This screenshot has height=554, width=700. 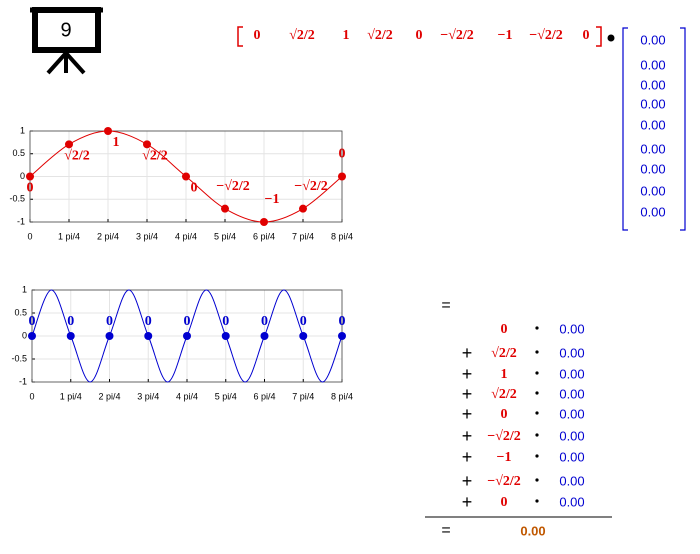 What do you see at coordinates (24, 289) in the screenshot?
I see `y-tick-label: 1` at bounding box center [24, 289].